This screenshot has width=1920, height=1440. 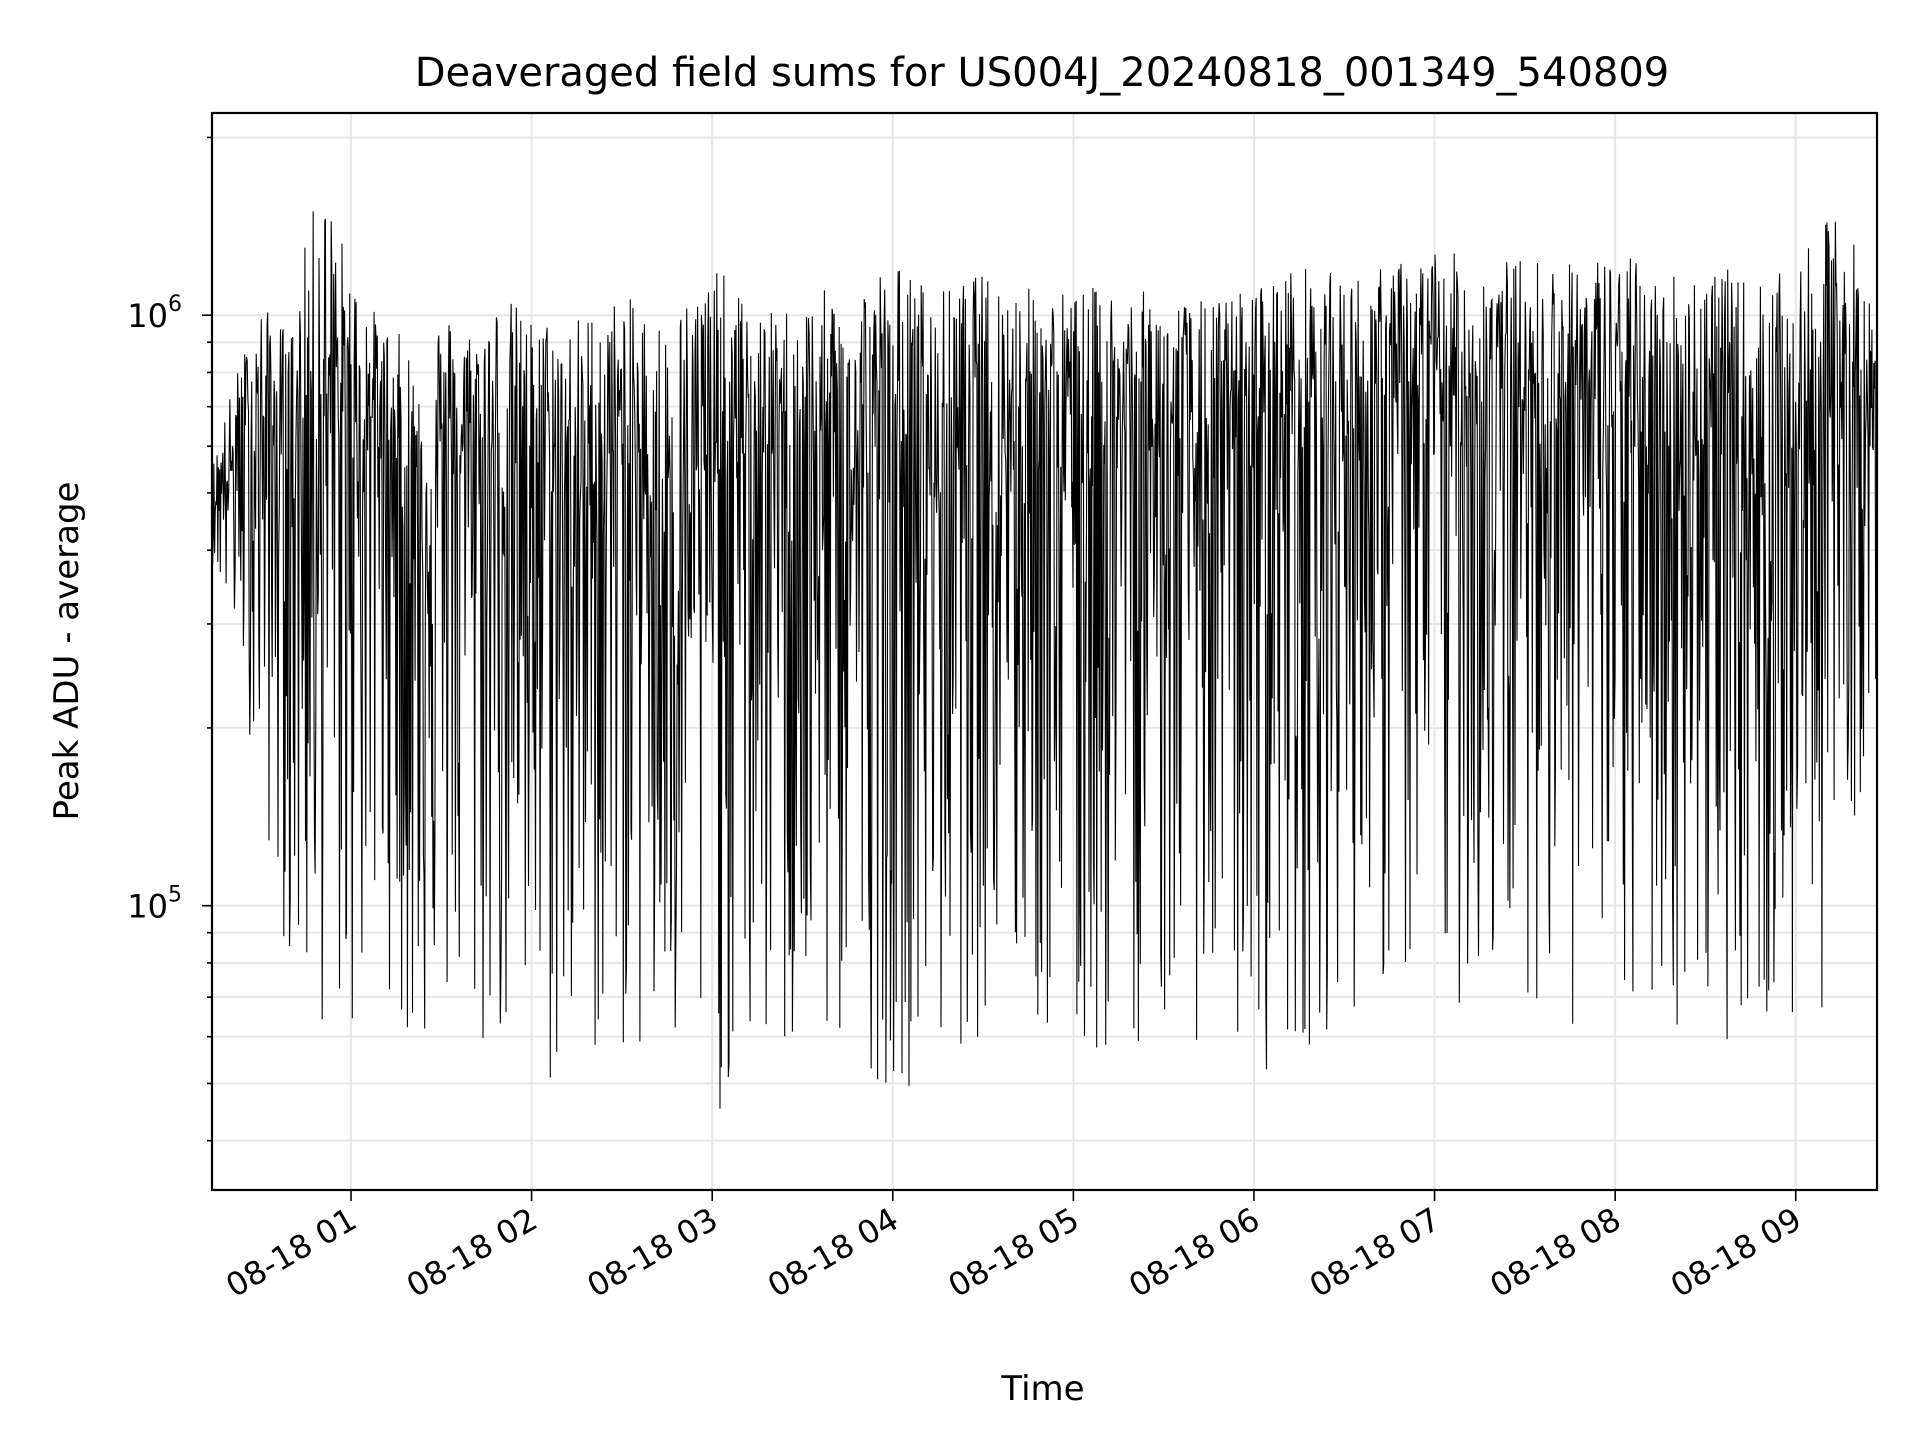 I want to click on y-axis: 10⁵ 10⁶, so click(x=169, y=639).